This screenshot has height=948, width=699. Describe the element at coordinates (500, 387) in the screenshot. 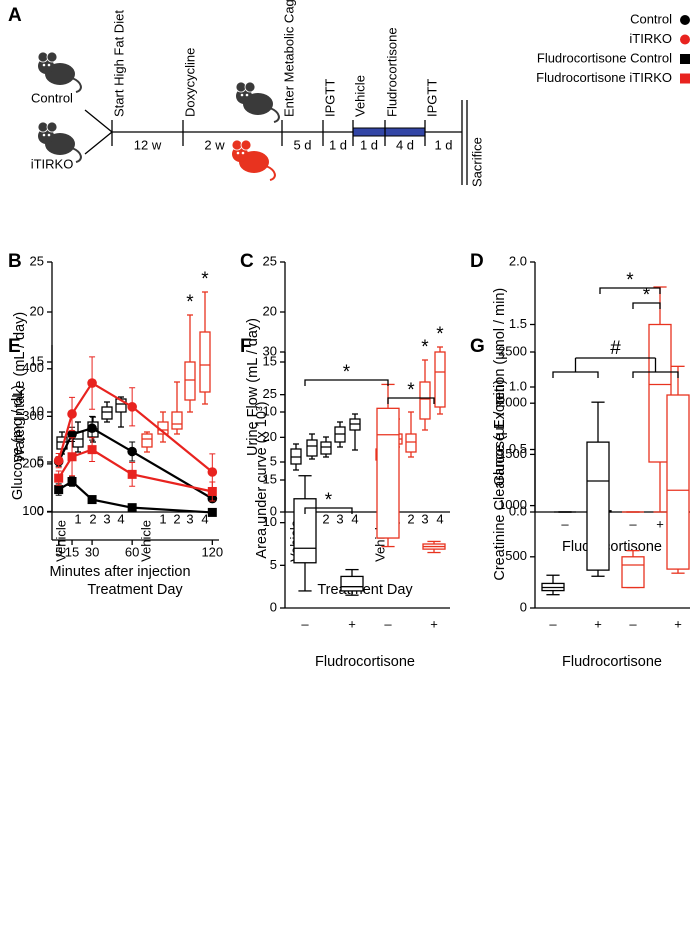

I see `y-axis-label: Glucose Excretion (μmol / min)` at that location.